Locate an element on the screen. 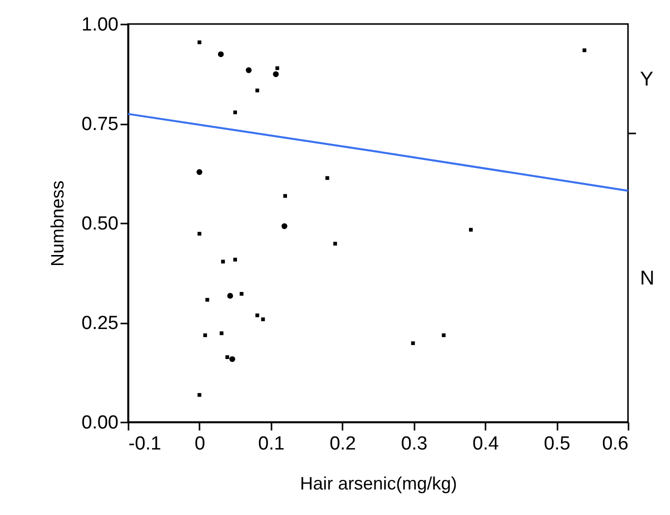 This screenshot has width=670, height=515. x-tick-label: 0.3 is located at coordinates (414, 444).